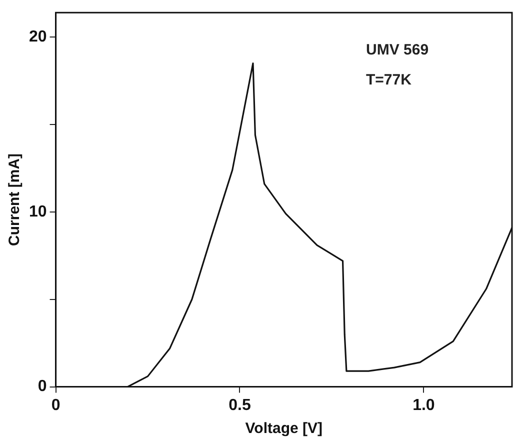 This screenshot has height=444, width=514. What do you see at coordinates (284, 429) in the screenshot?
I see `x-axis-title: Voltage [V]` at bounding box center [284, 429].